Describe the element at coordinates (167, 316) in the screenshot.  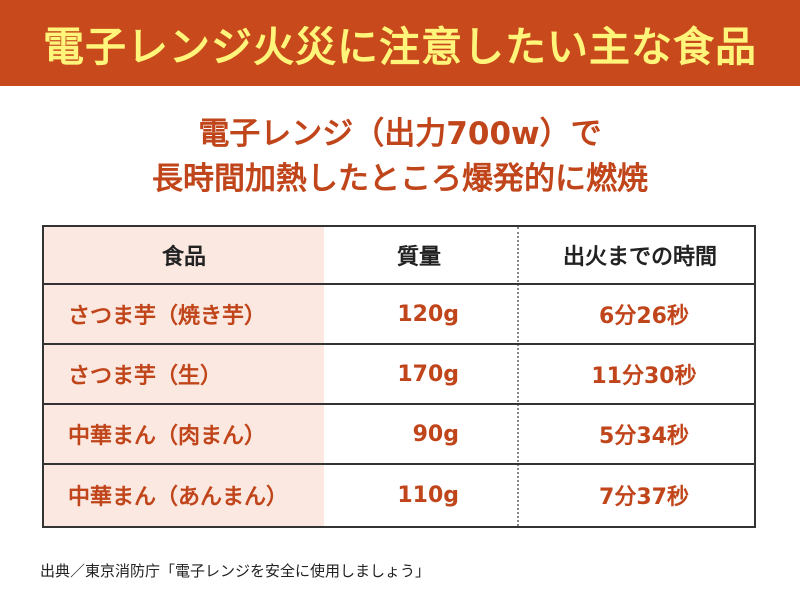
I see `food-name: さつま芋（焼き芋）` at that location.